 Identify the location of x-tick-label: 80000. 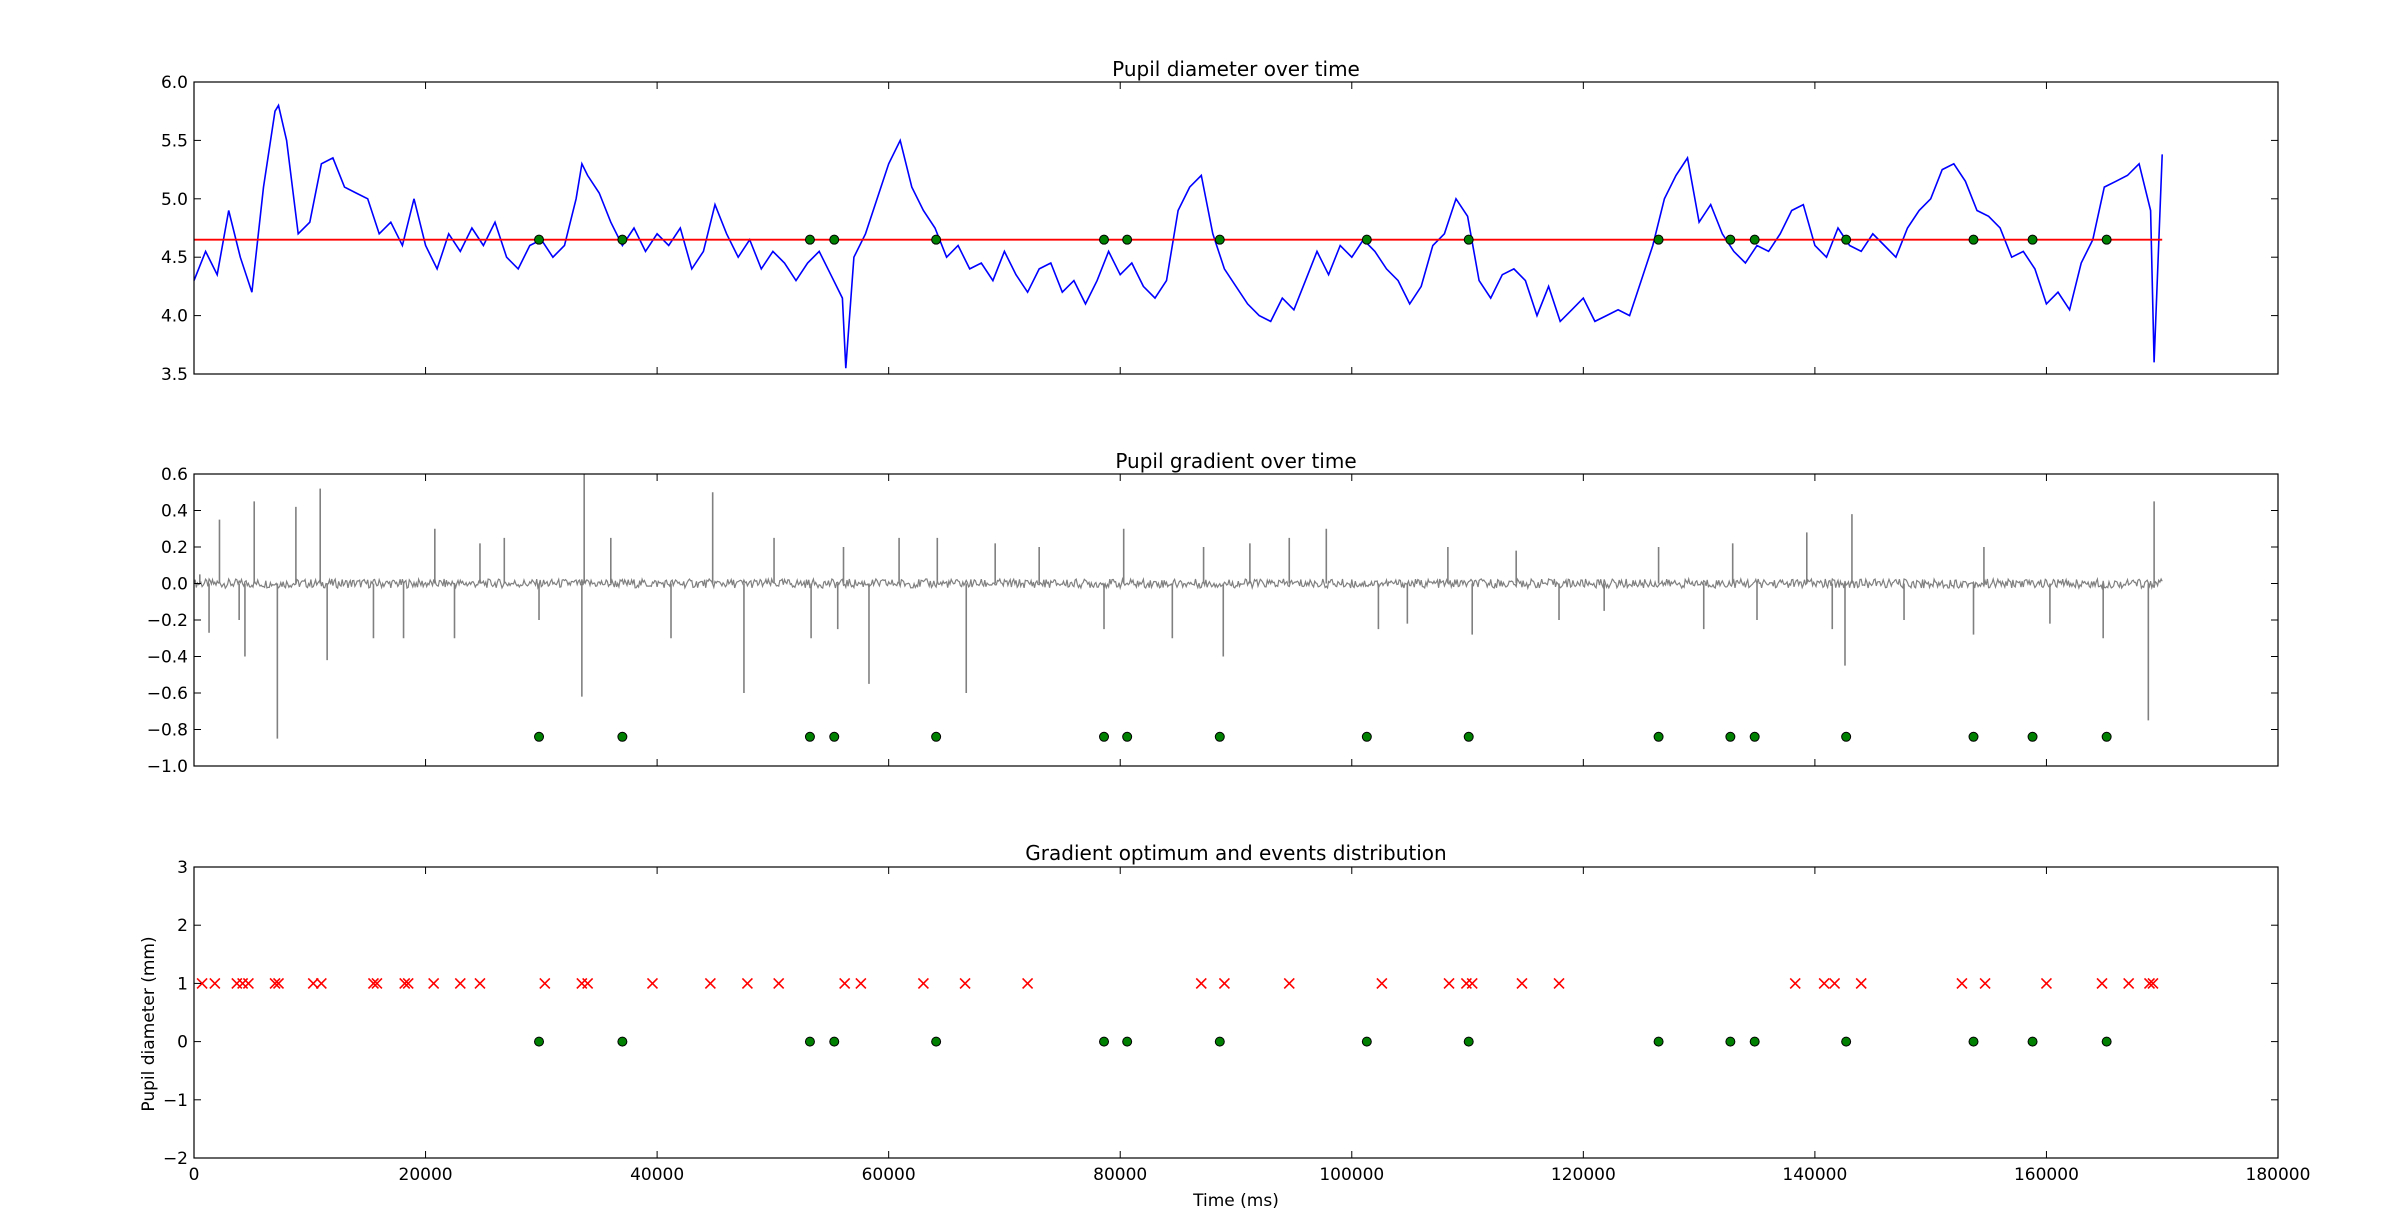
(1120, 1175).